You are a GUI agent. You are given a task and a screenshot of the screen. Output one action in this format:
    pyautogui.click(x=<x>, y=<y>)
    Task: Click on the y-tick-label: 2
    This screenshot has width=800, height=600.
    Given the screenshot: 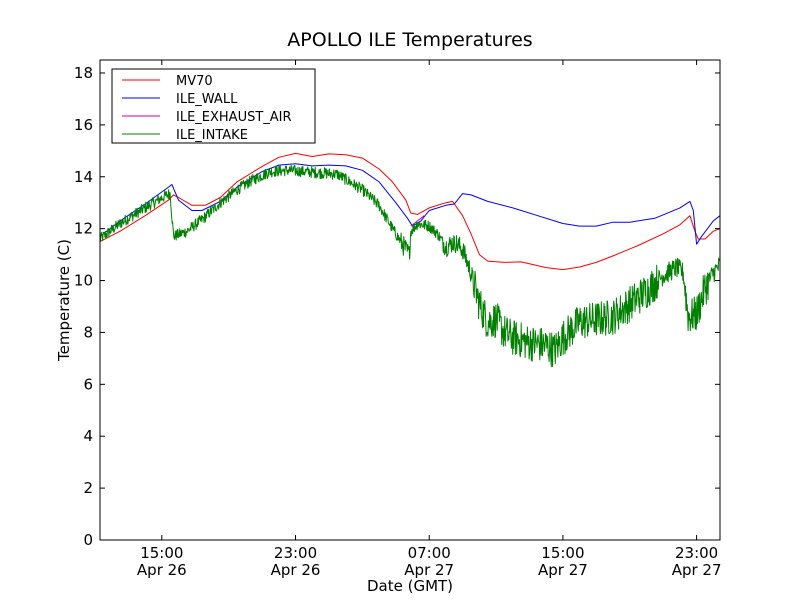 What is the action you would take?
    pyautogui.click(x=88, y=488)
    